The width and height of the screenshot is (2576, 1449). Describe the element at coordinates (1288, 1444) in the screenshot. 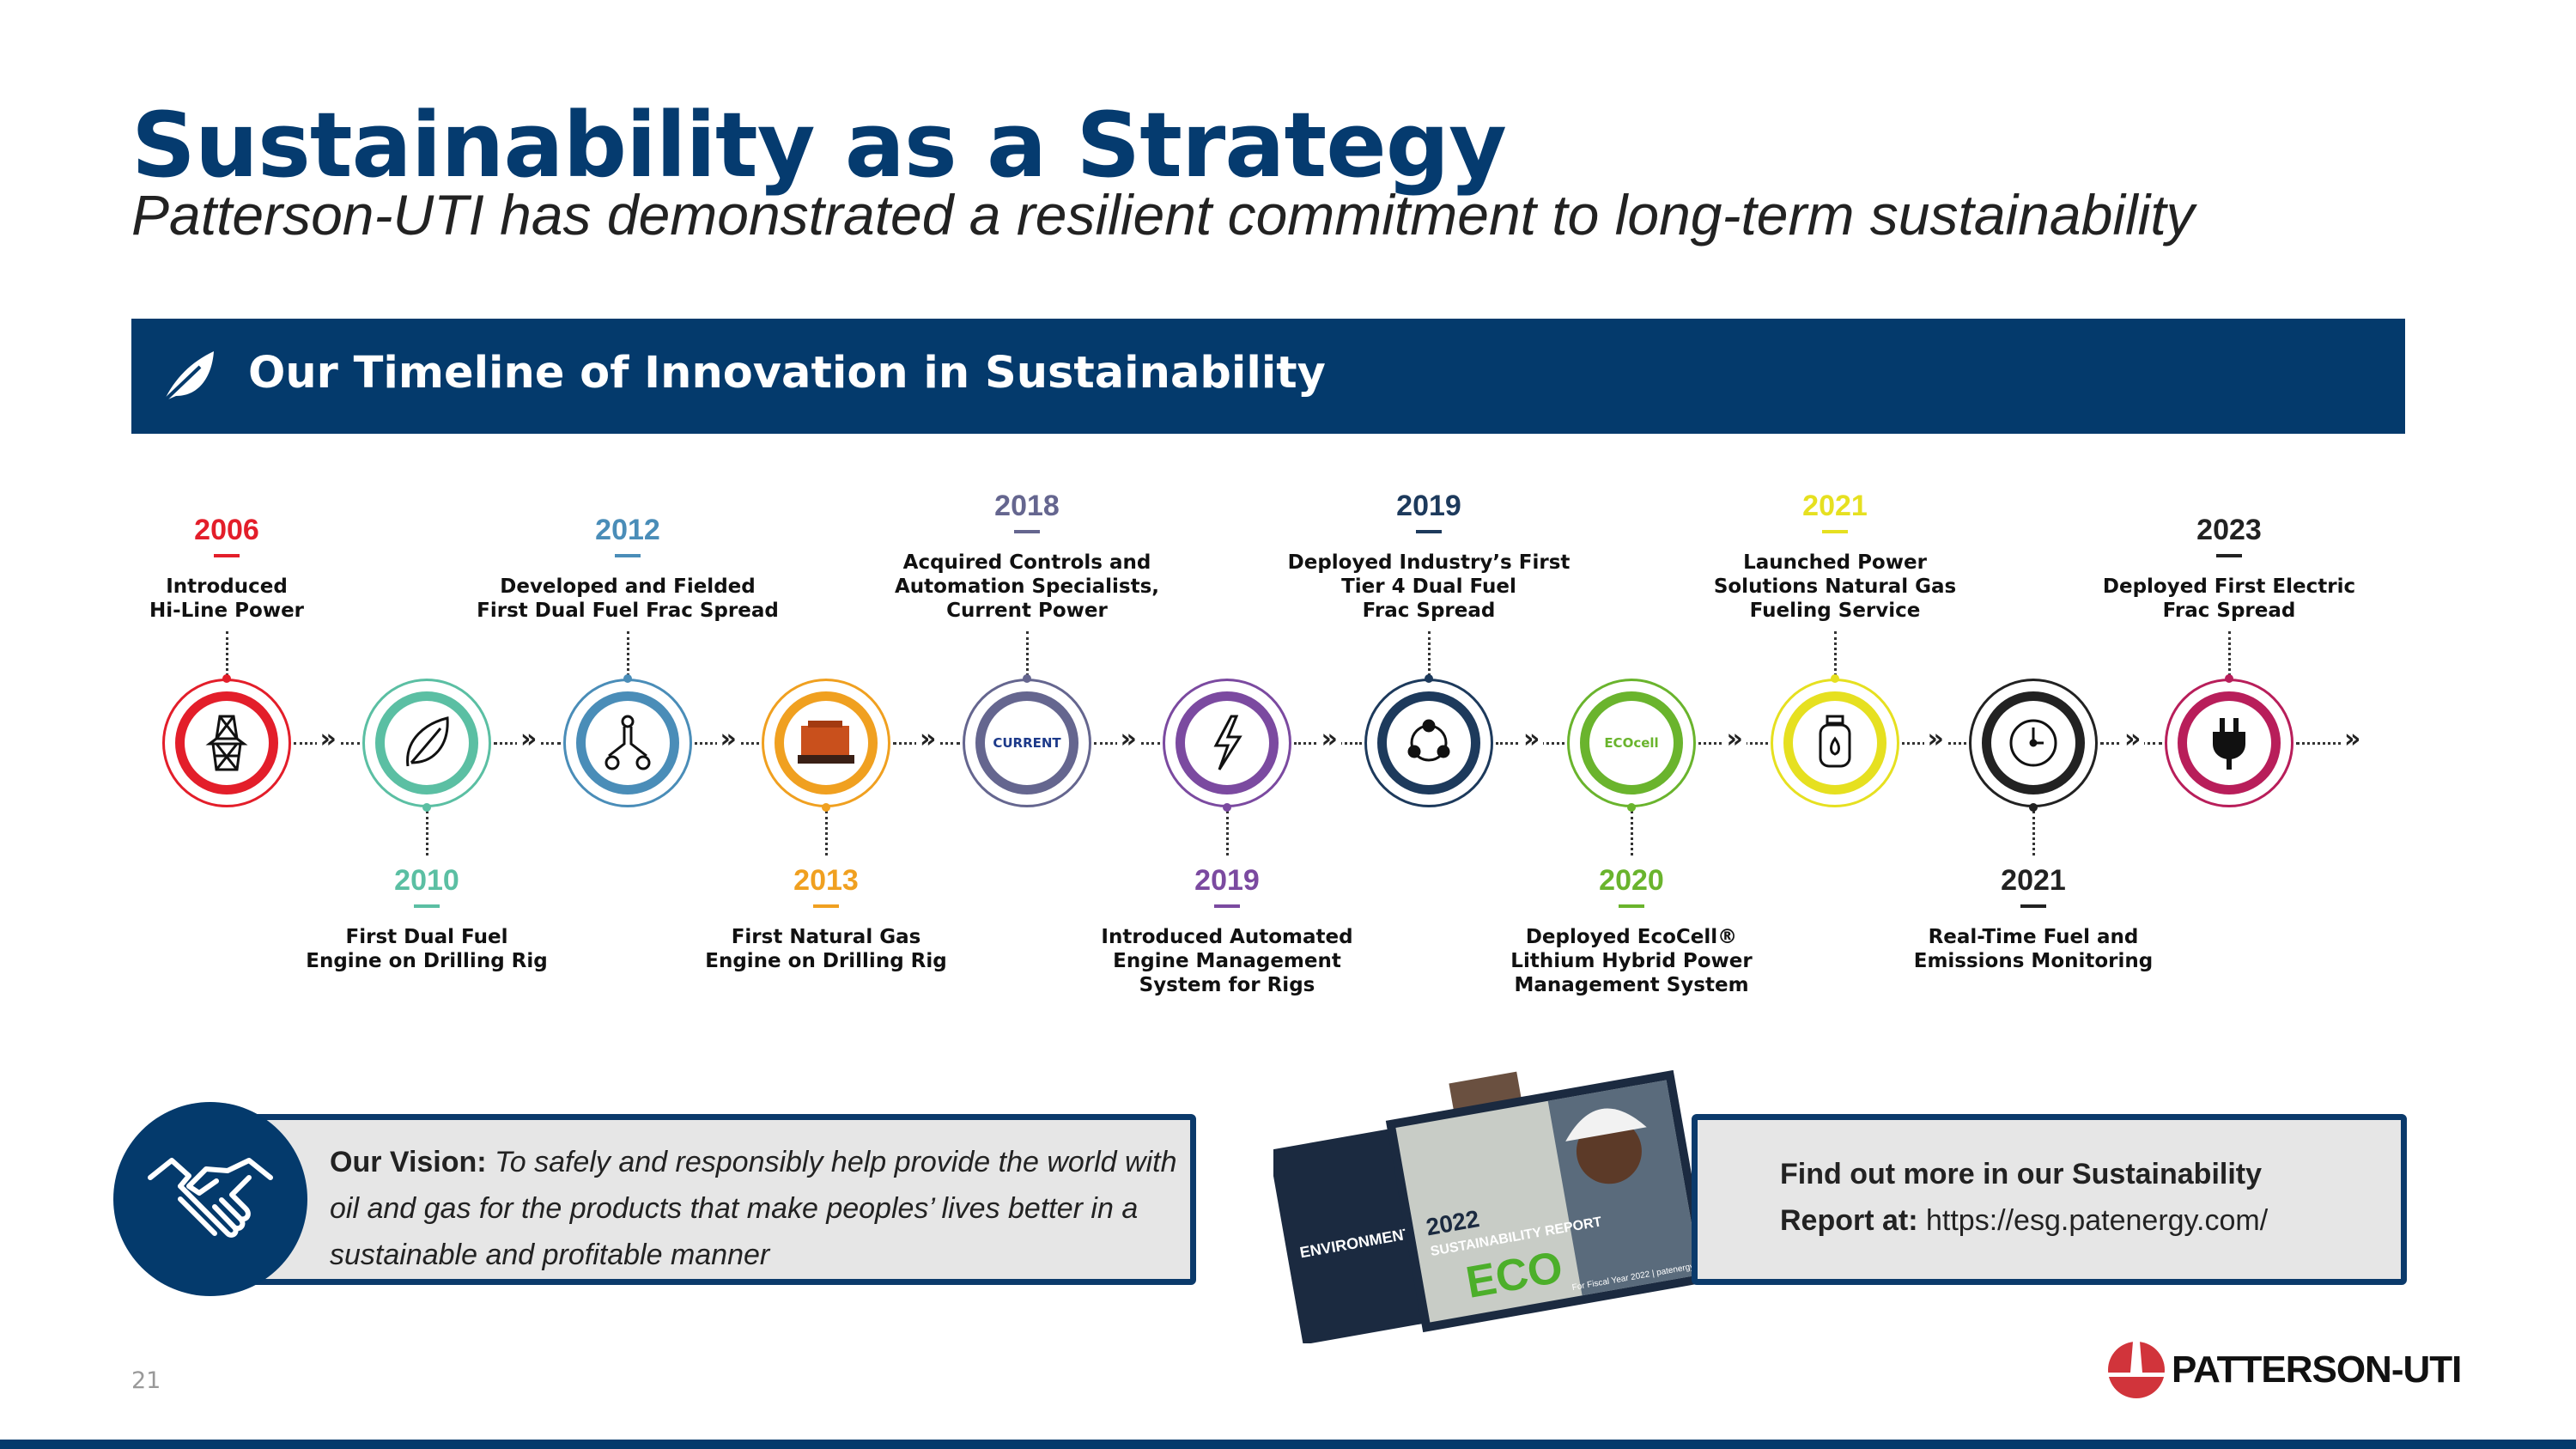

I see `footer-bar` at that location.